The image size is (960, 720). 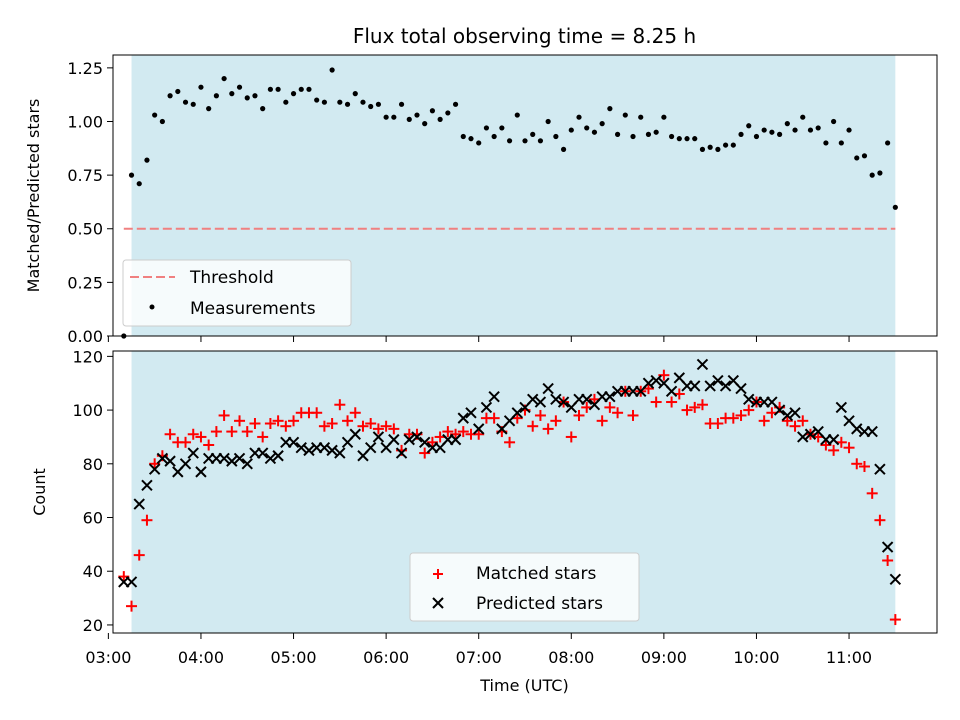 What do you see at coordinates (524, 587) in the screenshot?
I see `bottom-legend: Matched stars Predicted stars` at bounding box center [524, 587].